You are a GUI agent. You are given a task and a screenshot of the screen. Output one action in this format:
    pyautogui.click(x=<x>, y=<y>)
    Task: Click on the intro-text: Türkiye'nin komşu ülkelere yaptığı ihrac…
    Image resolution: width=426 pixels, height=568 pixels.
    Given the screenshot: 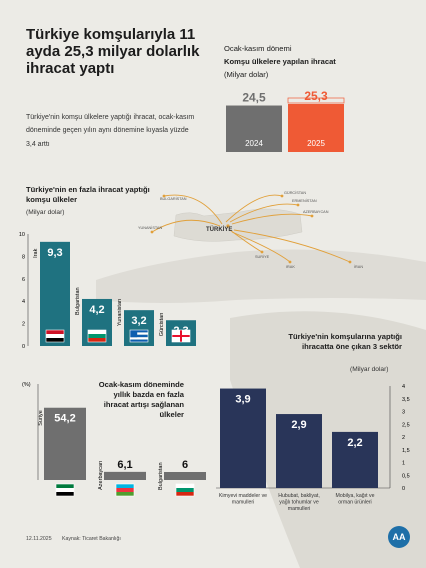 What is the action you would take?
    pyautogui.click(x=110, y=131)
    